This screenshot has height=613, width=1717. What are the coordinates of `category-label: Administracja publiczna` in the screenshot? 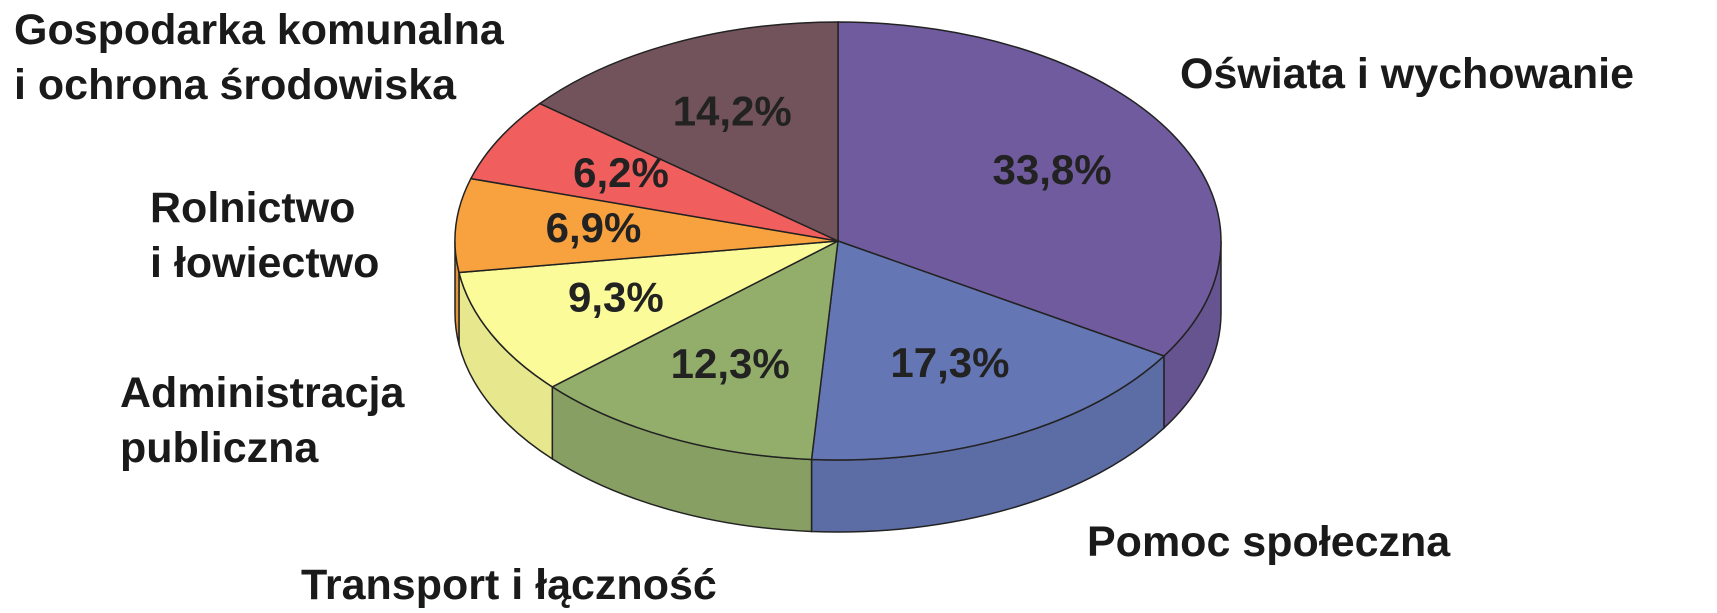 It's located at (262, 420).